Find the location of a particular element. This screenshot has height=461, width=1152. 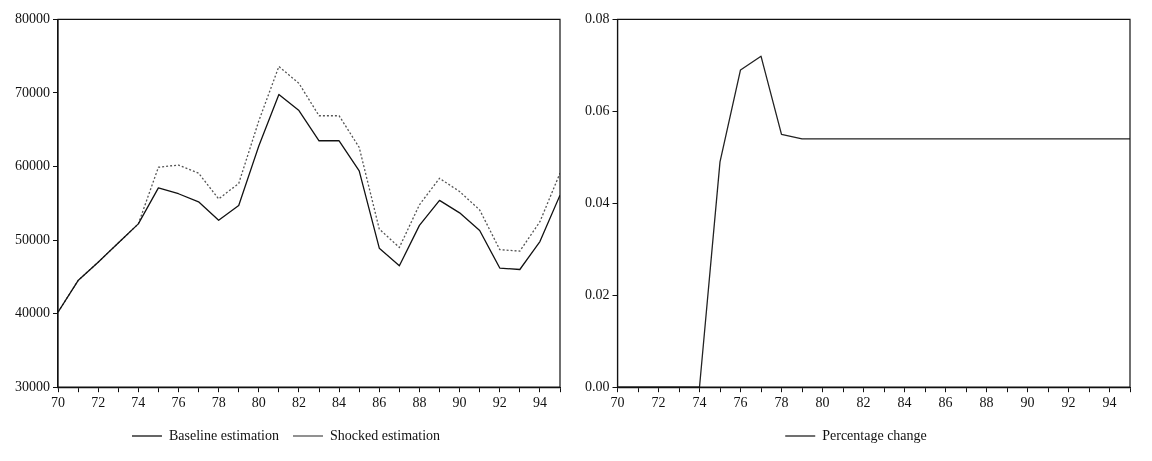

legend-label: Percentage change is located at coordinates (874, 435).